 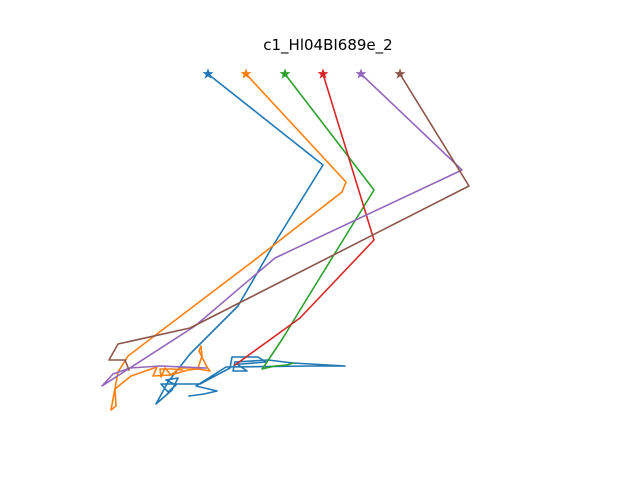 I want to click on chart-title: c1_Hl04BI689e_2, so click(x=327, y=45).